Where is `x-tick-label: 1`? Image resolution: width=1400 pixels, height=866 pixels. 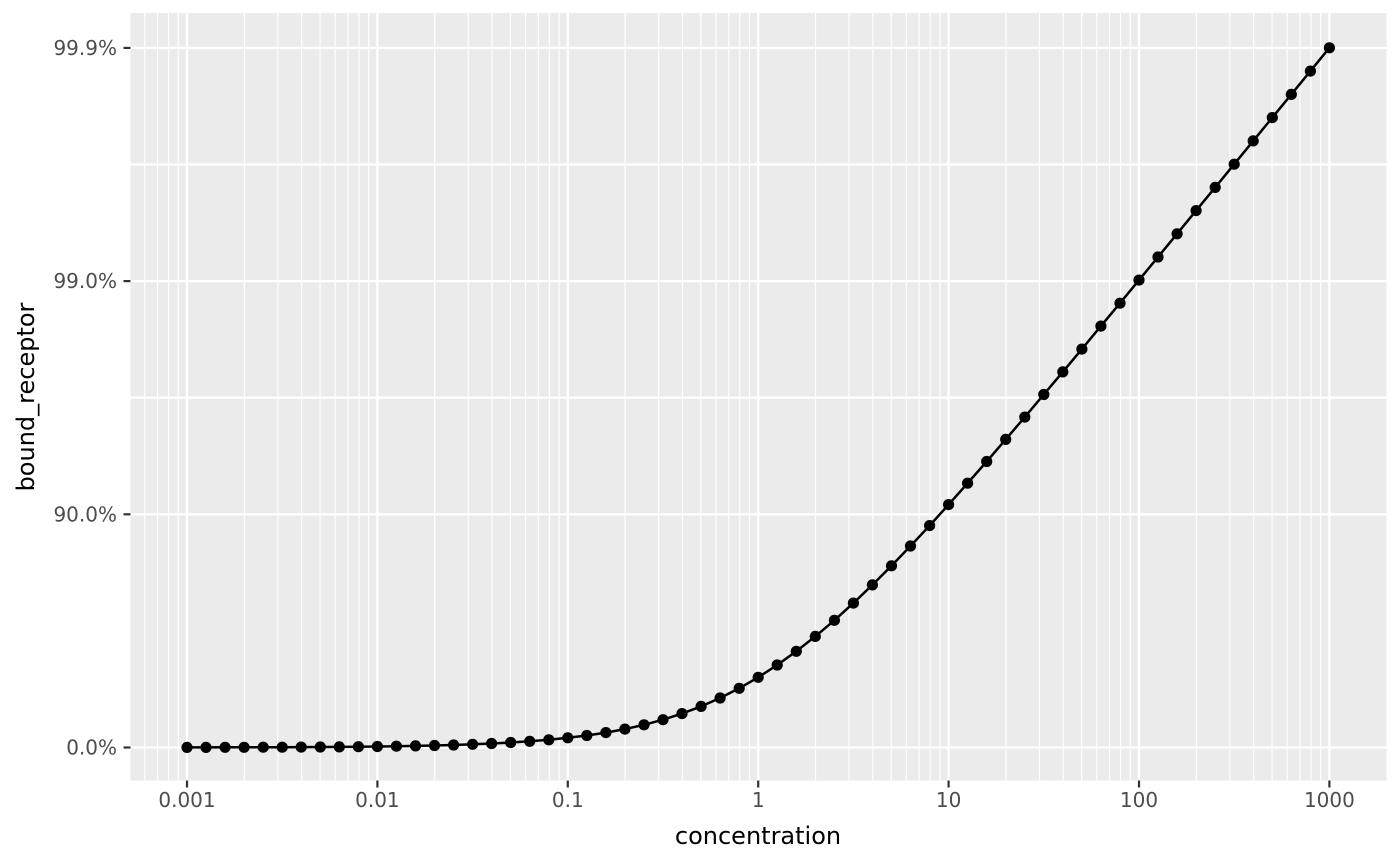
x-tick-label: 1 is located at coordinates (758, 800).